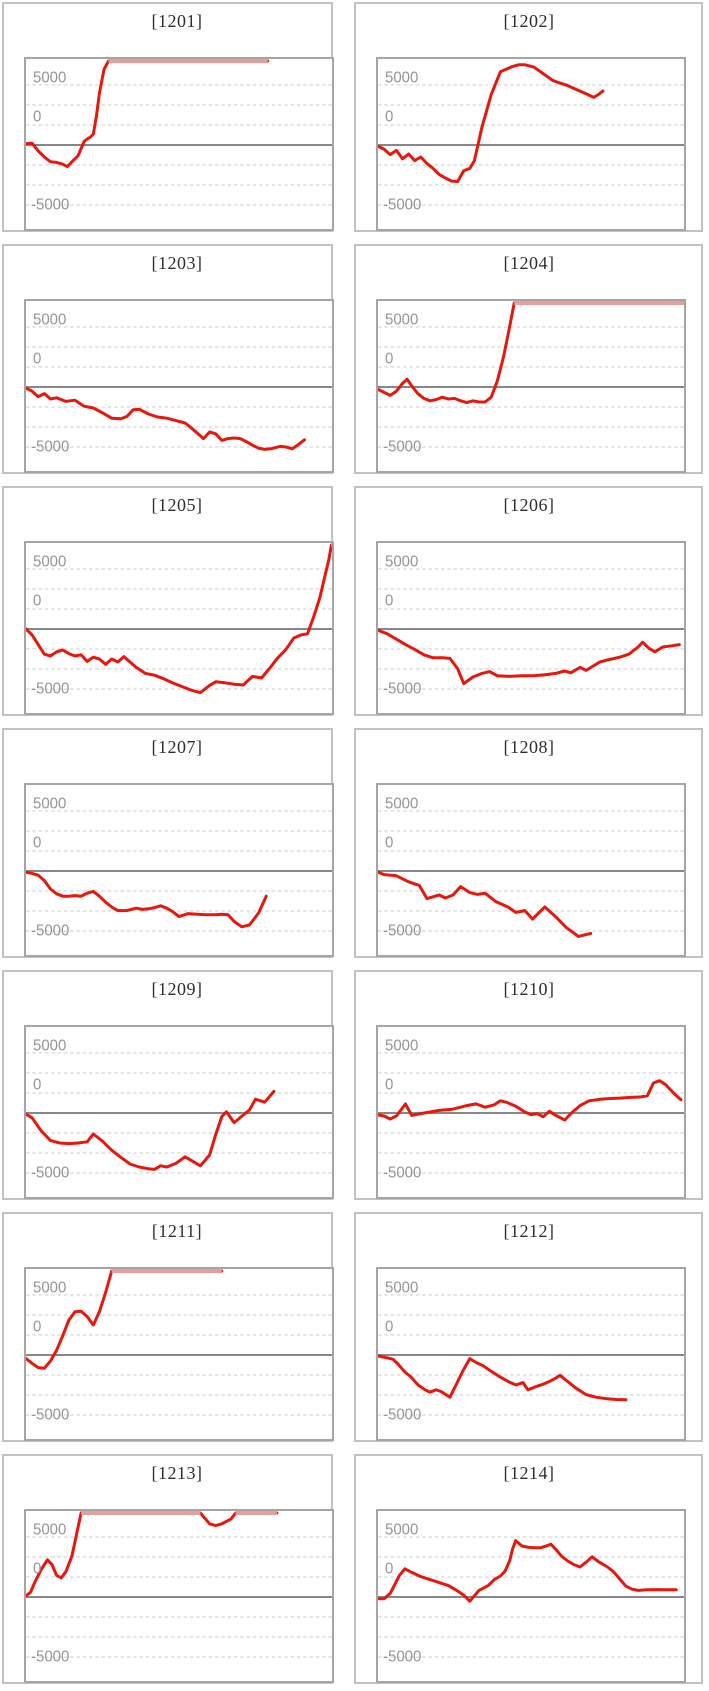 The image size is (709, 1691). What do you see at coordinates (529, 21) in the screenshot?
I see `chart-title: [1202]` at bounding box center [529, 21].